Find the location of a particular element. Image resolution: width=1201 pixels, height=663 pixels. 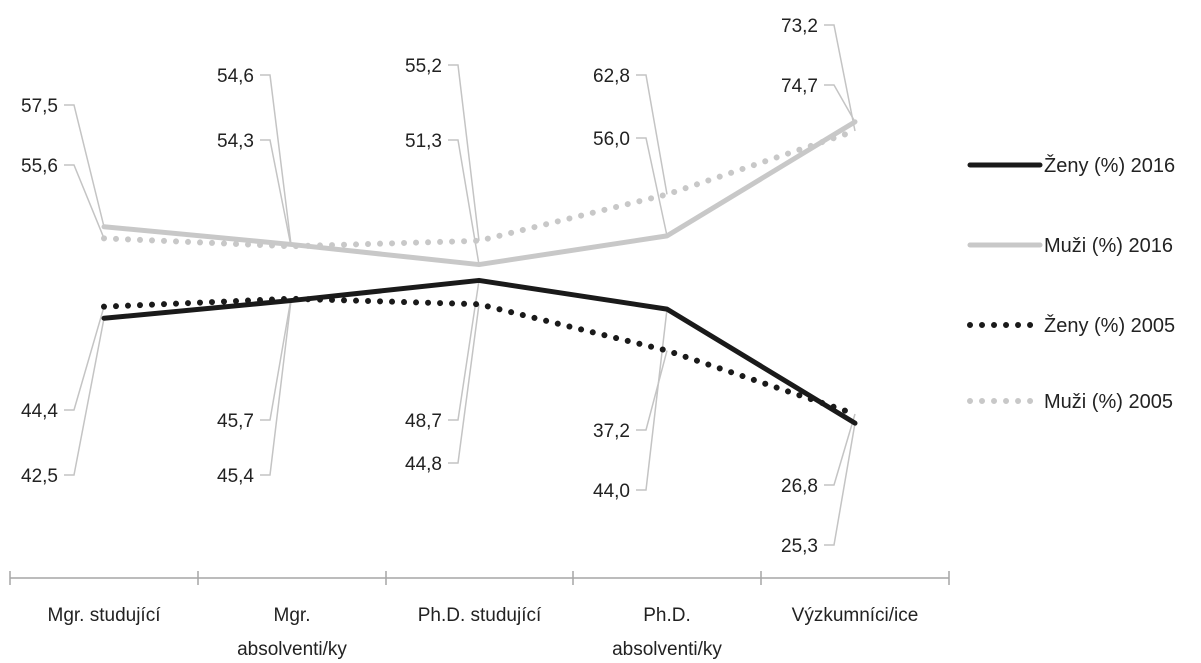

data-label-zeny-2016-3: 44,0 is located at coordinates (611, 491).